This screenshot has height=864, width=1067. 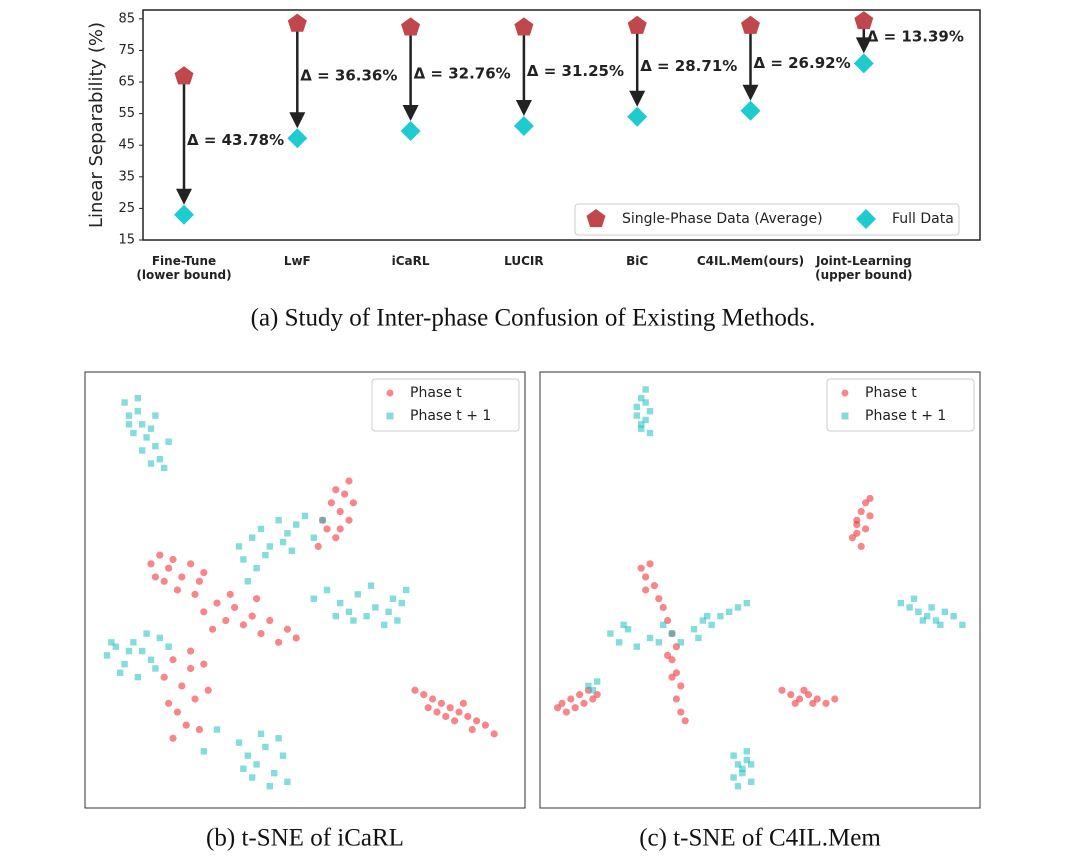 What do you see at coordinates (445, 405) in the screenshot?
I see `legend-box` at bounding box center [445, 405].